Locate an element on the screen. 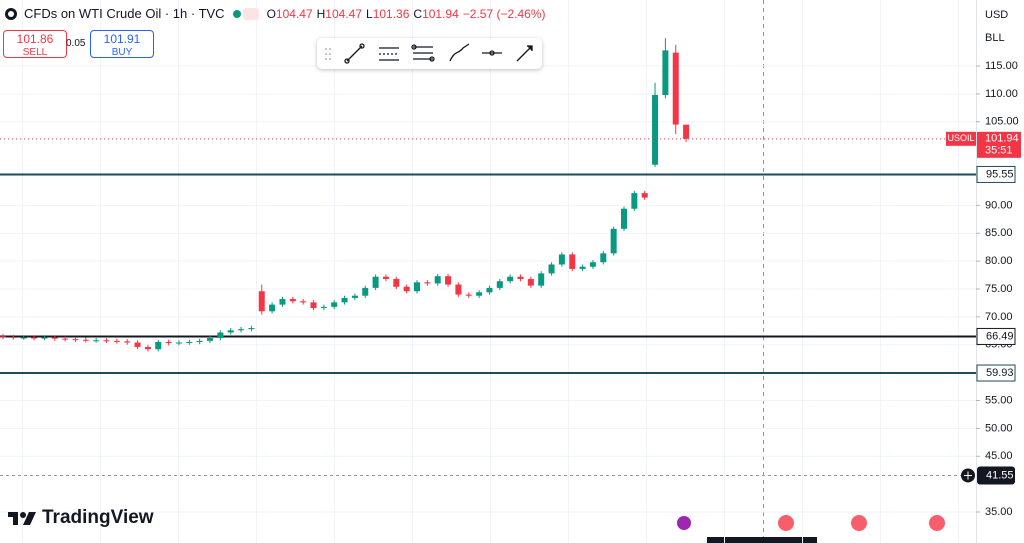  toolbar-icons is located at coordinates (429, 53).